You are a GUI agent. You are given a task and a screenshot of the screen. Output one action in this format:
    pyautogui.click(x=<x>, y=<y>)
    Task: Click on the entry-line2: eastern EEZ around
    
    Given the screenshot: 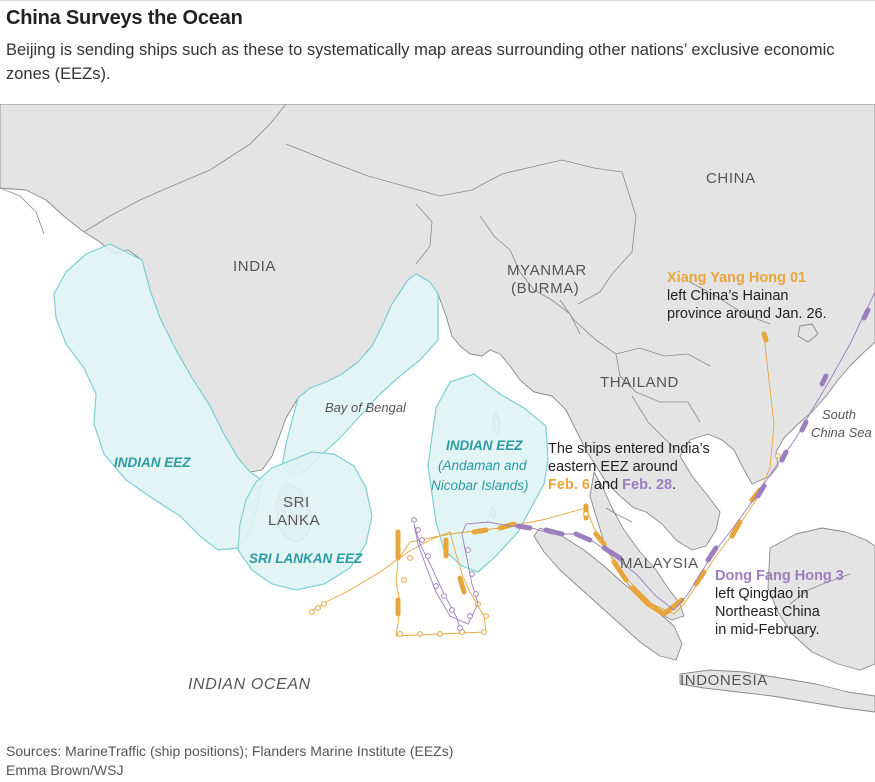 What is the action you would take?
    pyautogui.click(x=613, y=467)
    